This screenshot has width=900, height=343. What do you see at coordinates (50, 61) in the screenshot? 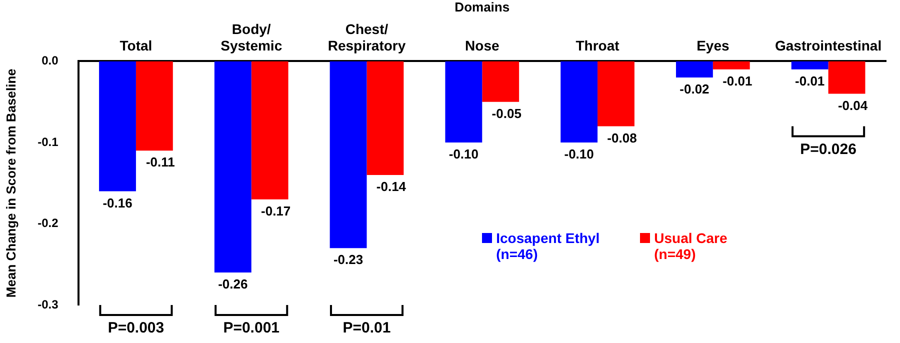
I see `y-tick-label: 0.0` at bounding box center [50, 61].